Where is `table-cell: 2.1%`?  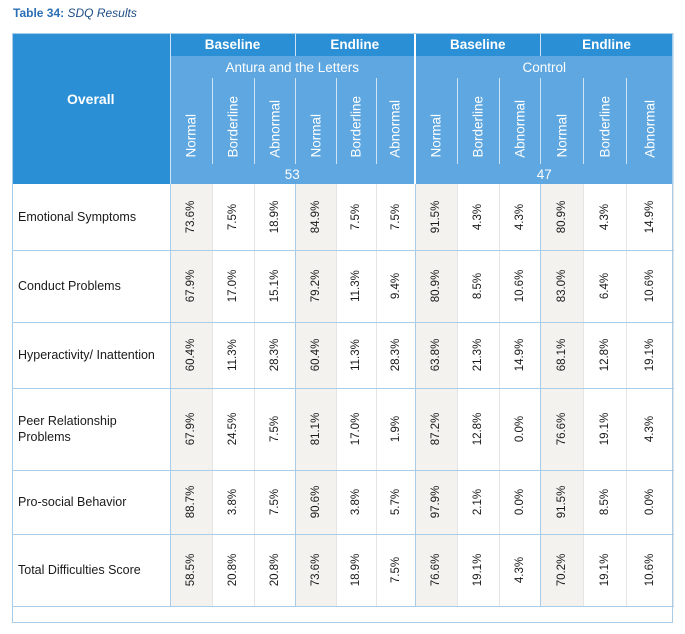
table-cell: 2.1% is located at coordinates (478, 502).